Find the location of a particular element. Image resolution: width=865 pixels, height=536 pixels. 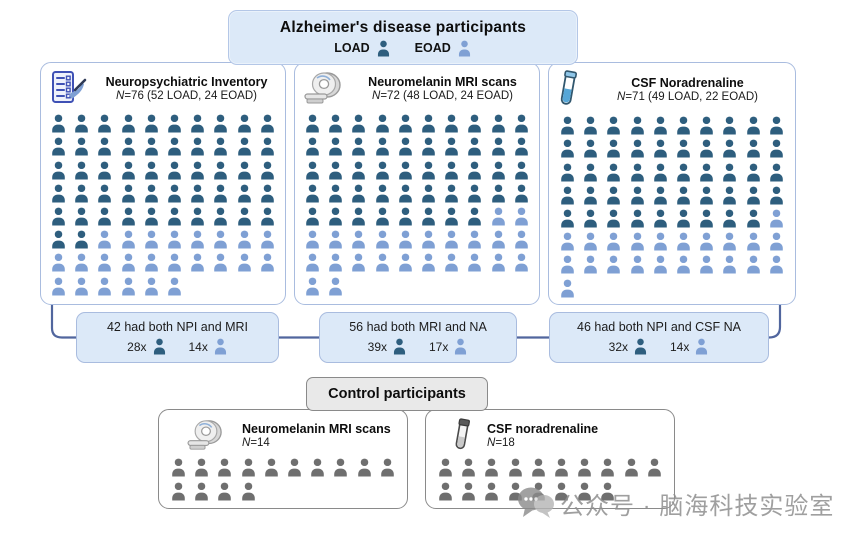

panel-n-label: N=18 is located at coordinates (501, 442).